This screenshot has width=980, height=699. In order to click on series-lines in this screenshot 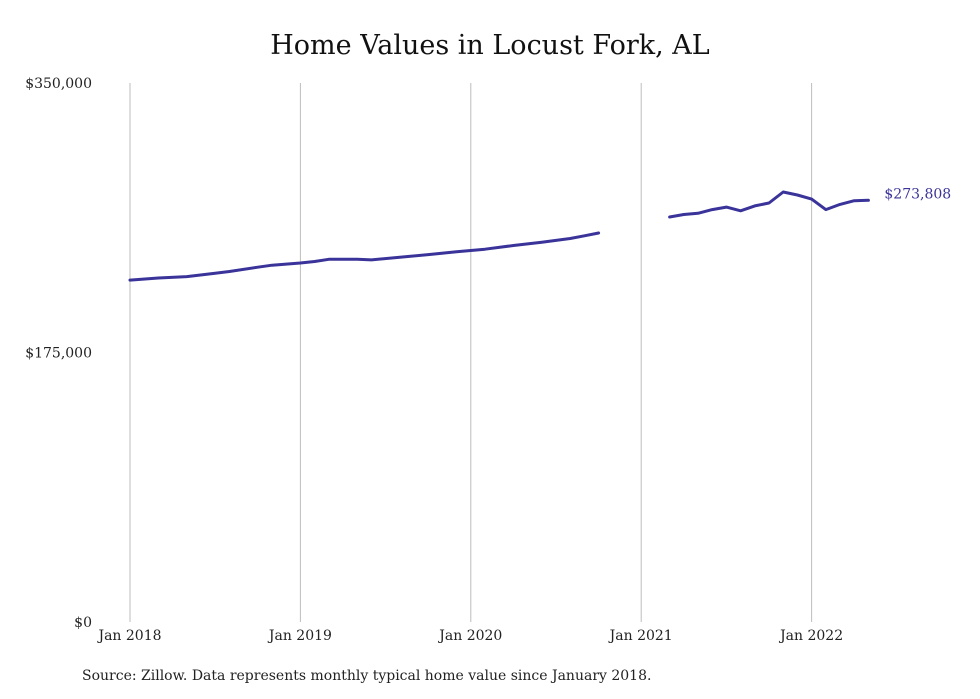, I will do `click(499, 236)`.